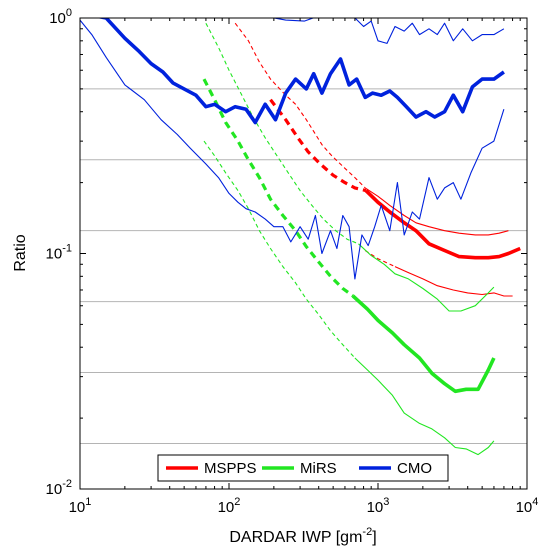  I want to click on y-tick-label: 10⁻¹, so click(59, 253).